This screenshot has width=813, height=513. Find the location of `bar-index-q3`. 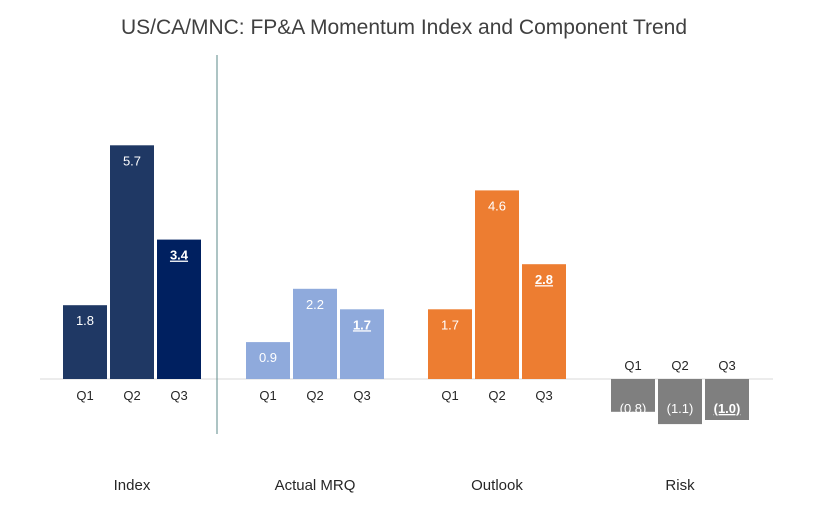

bar-index-q3 is located at coordinates (179, 309).